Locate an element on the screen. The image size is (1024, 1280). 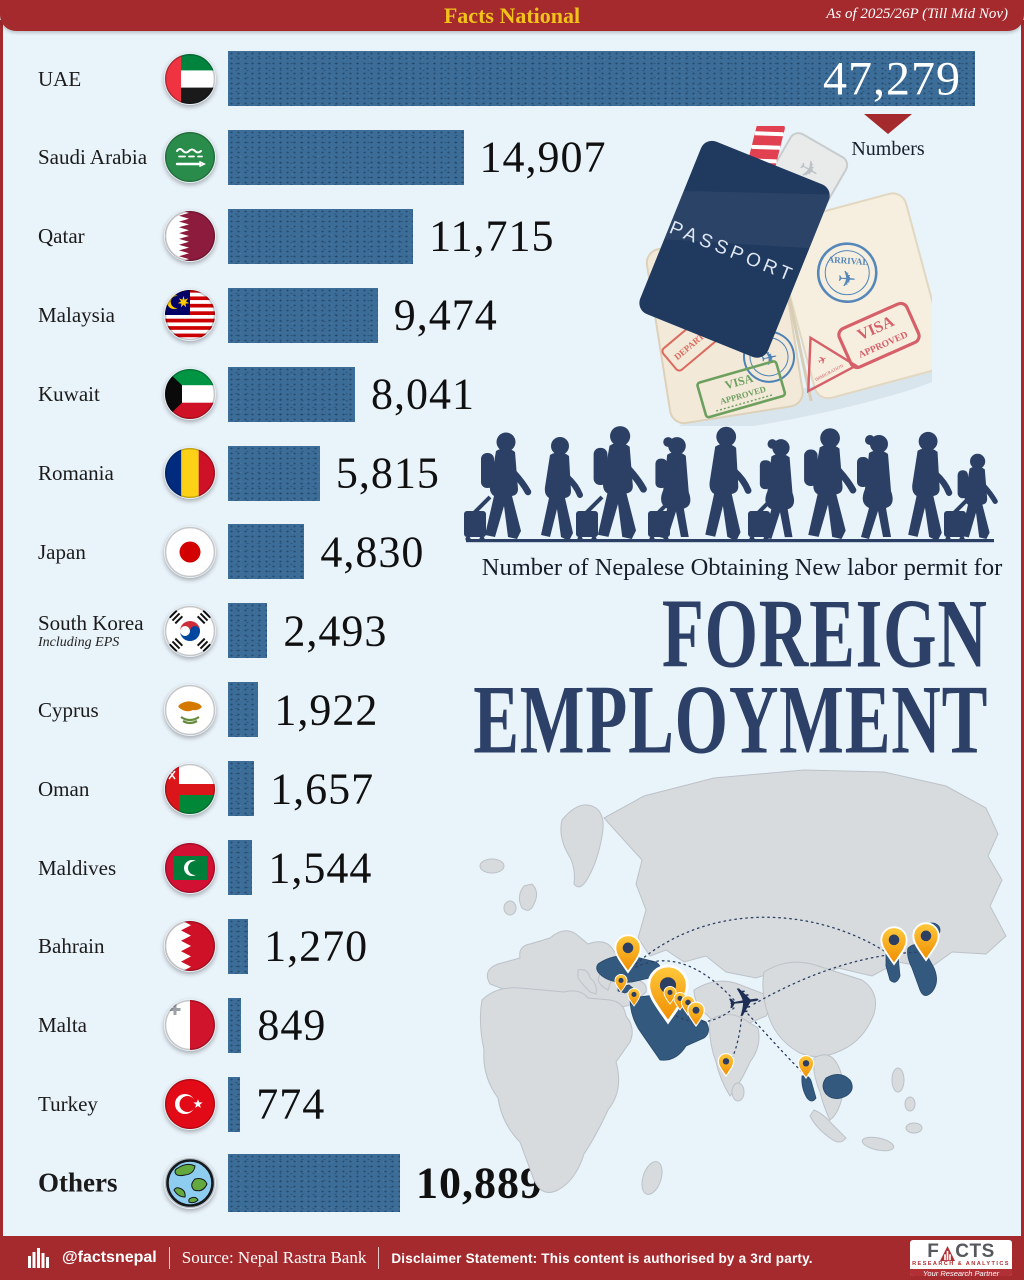
bar-row-bahrain: Bahrain 1,270 is located at coordinates (512, 946).